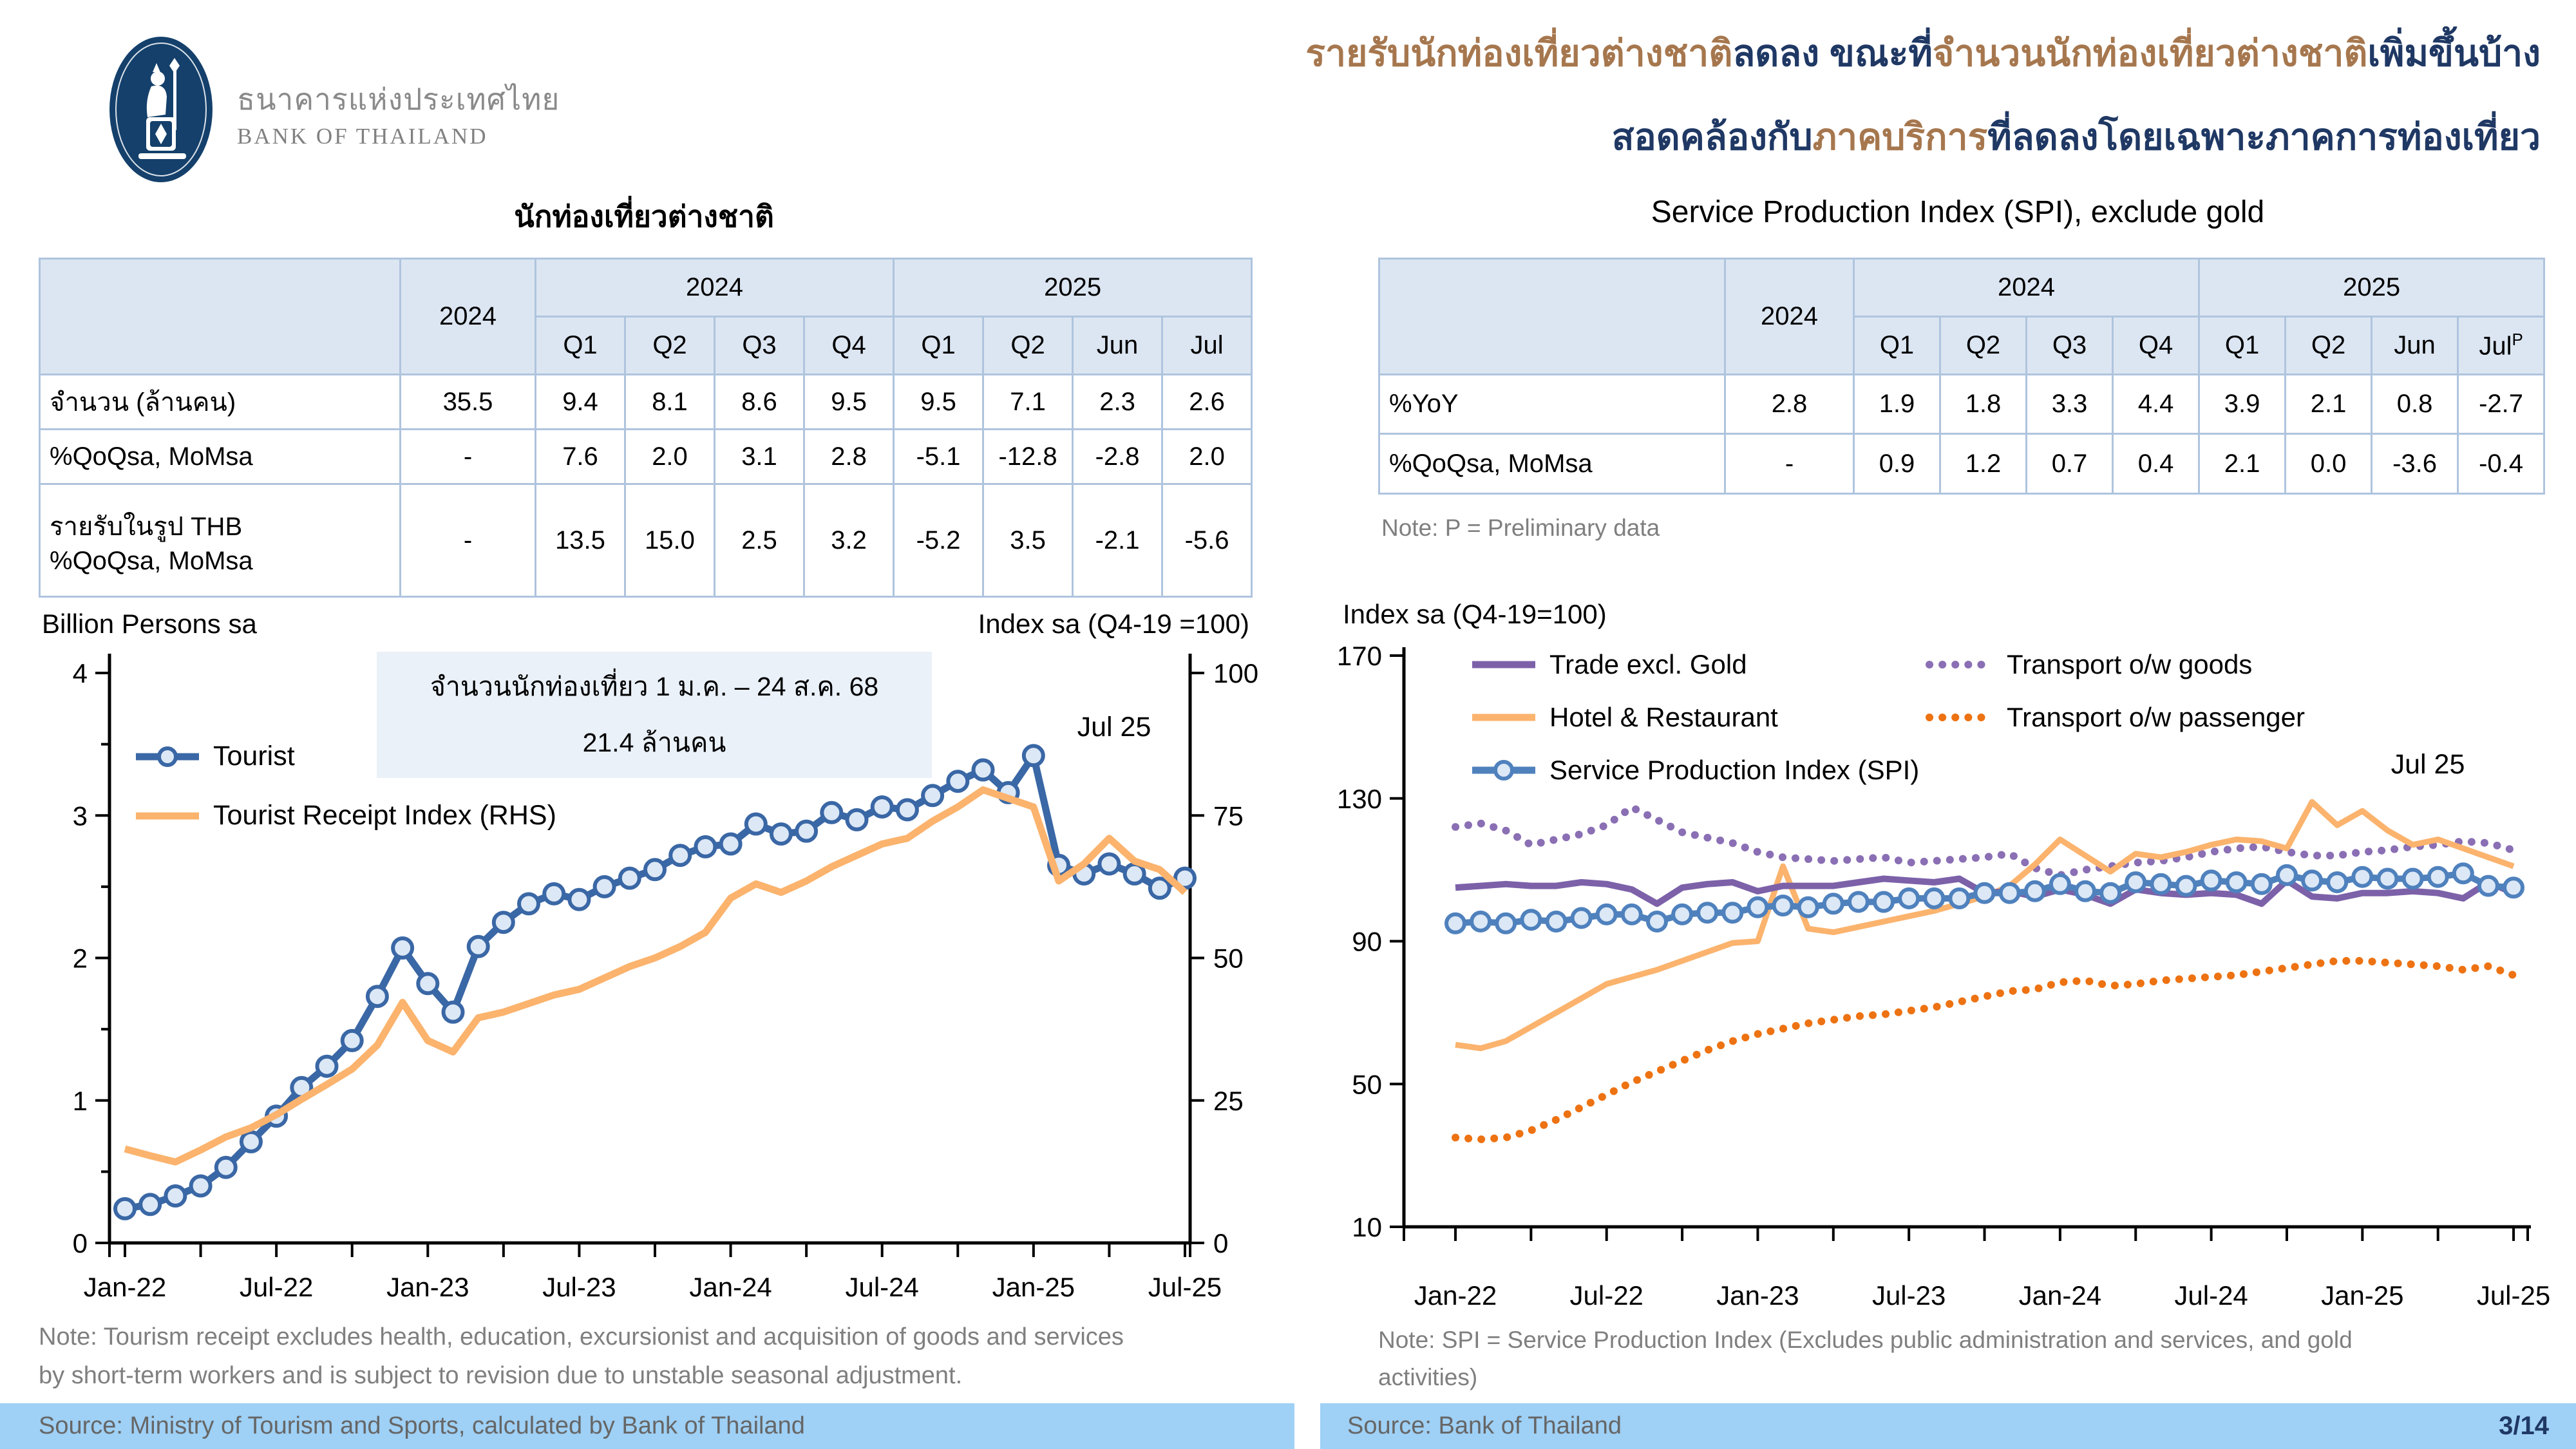  I want to click on headline-seg: สอดคล้องกับ, so click(1712, 137).